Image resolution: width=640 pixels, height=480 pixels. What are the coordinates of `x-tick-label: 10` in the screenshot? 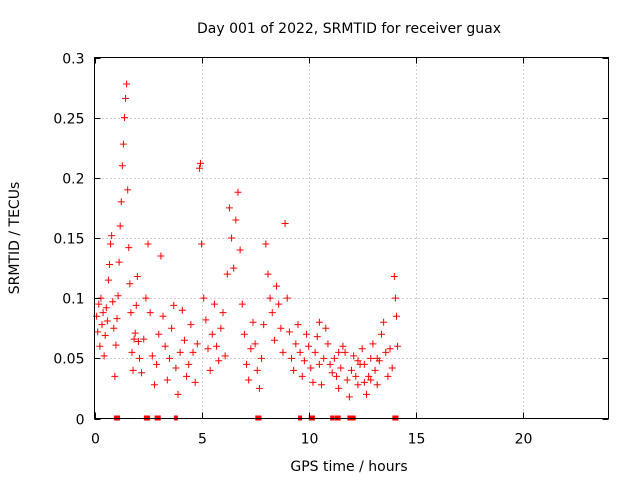 It's located at (310, 440).